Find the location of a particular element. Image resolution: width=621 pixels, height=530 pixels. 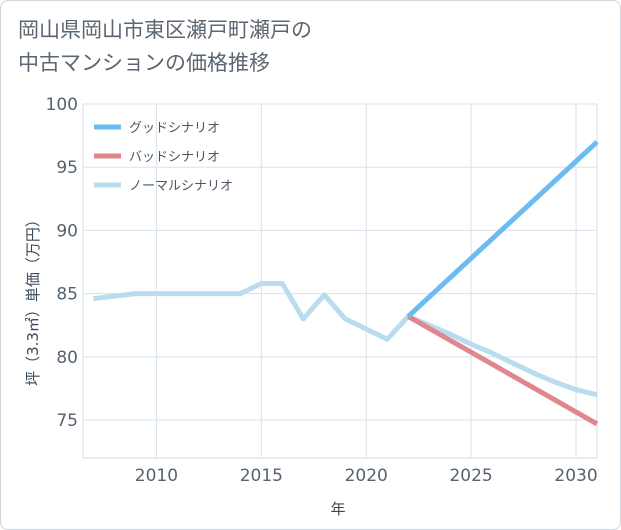

y-tick-label-80: 80 is located at coordinates (67, 358).